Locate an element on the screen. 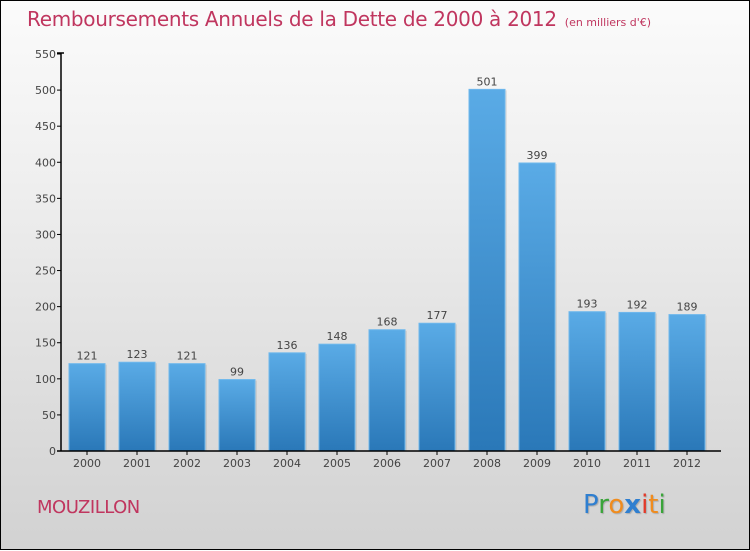 Image resolution: width=750 pixels, height=551 pixels. bar-2010 is located at coordinates (587, 381).